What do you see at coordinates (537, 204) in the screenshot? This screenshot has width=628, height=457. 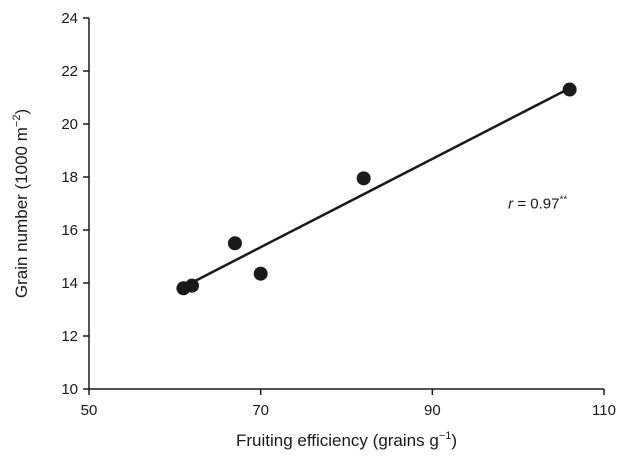 I see `correlation-annotation: r = 0.97**` at bounding box center [537, 204].